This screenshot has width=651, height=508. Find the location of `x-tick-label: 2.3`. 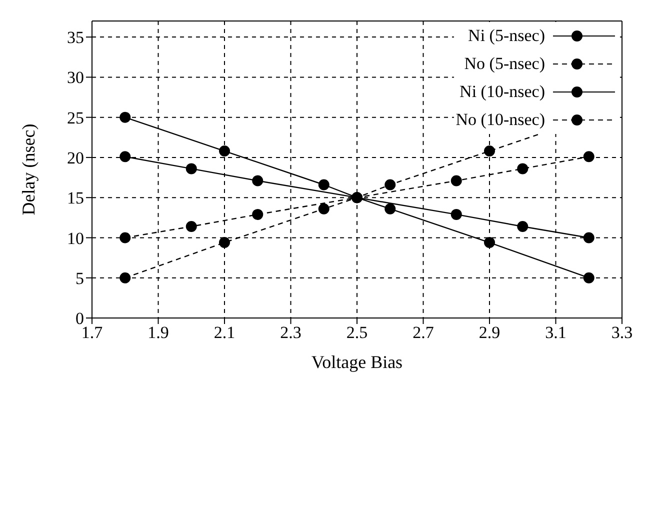

x-tick-label: 2.3 is located at coordinates (291, 332).